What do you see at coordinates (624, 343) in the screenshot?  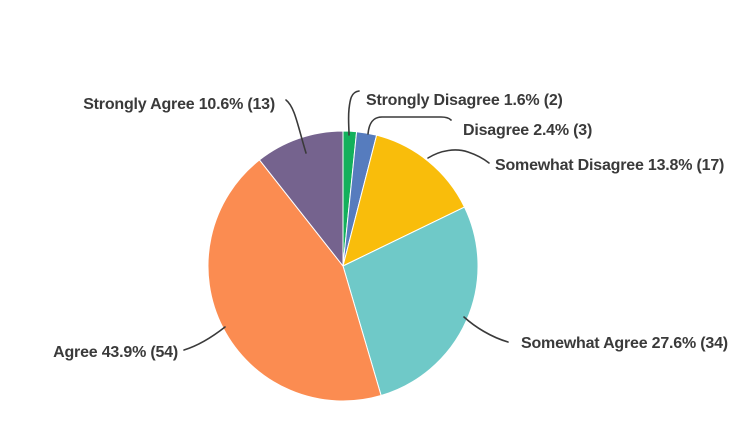 I see `slice-label-somewhat-agree: Somewhat Agree 27.6% (34)` at bounding box center [624, 343].